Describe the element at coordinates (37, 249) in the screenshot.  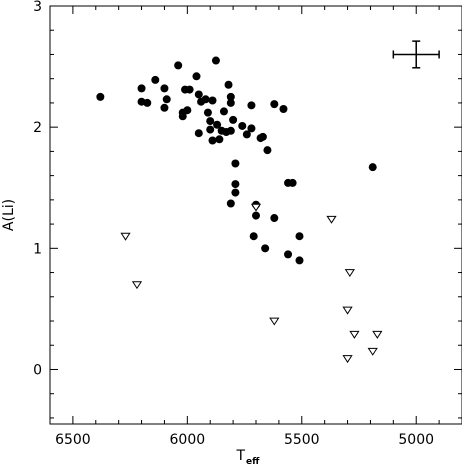
I see `y-tick-label: 1` at that location.